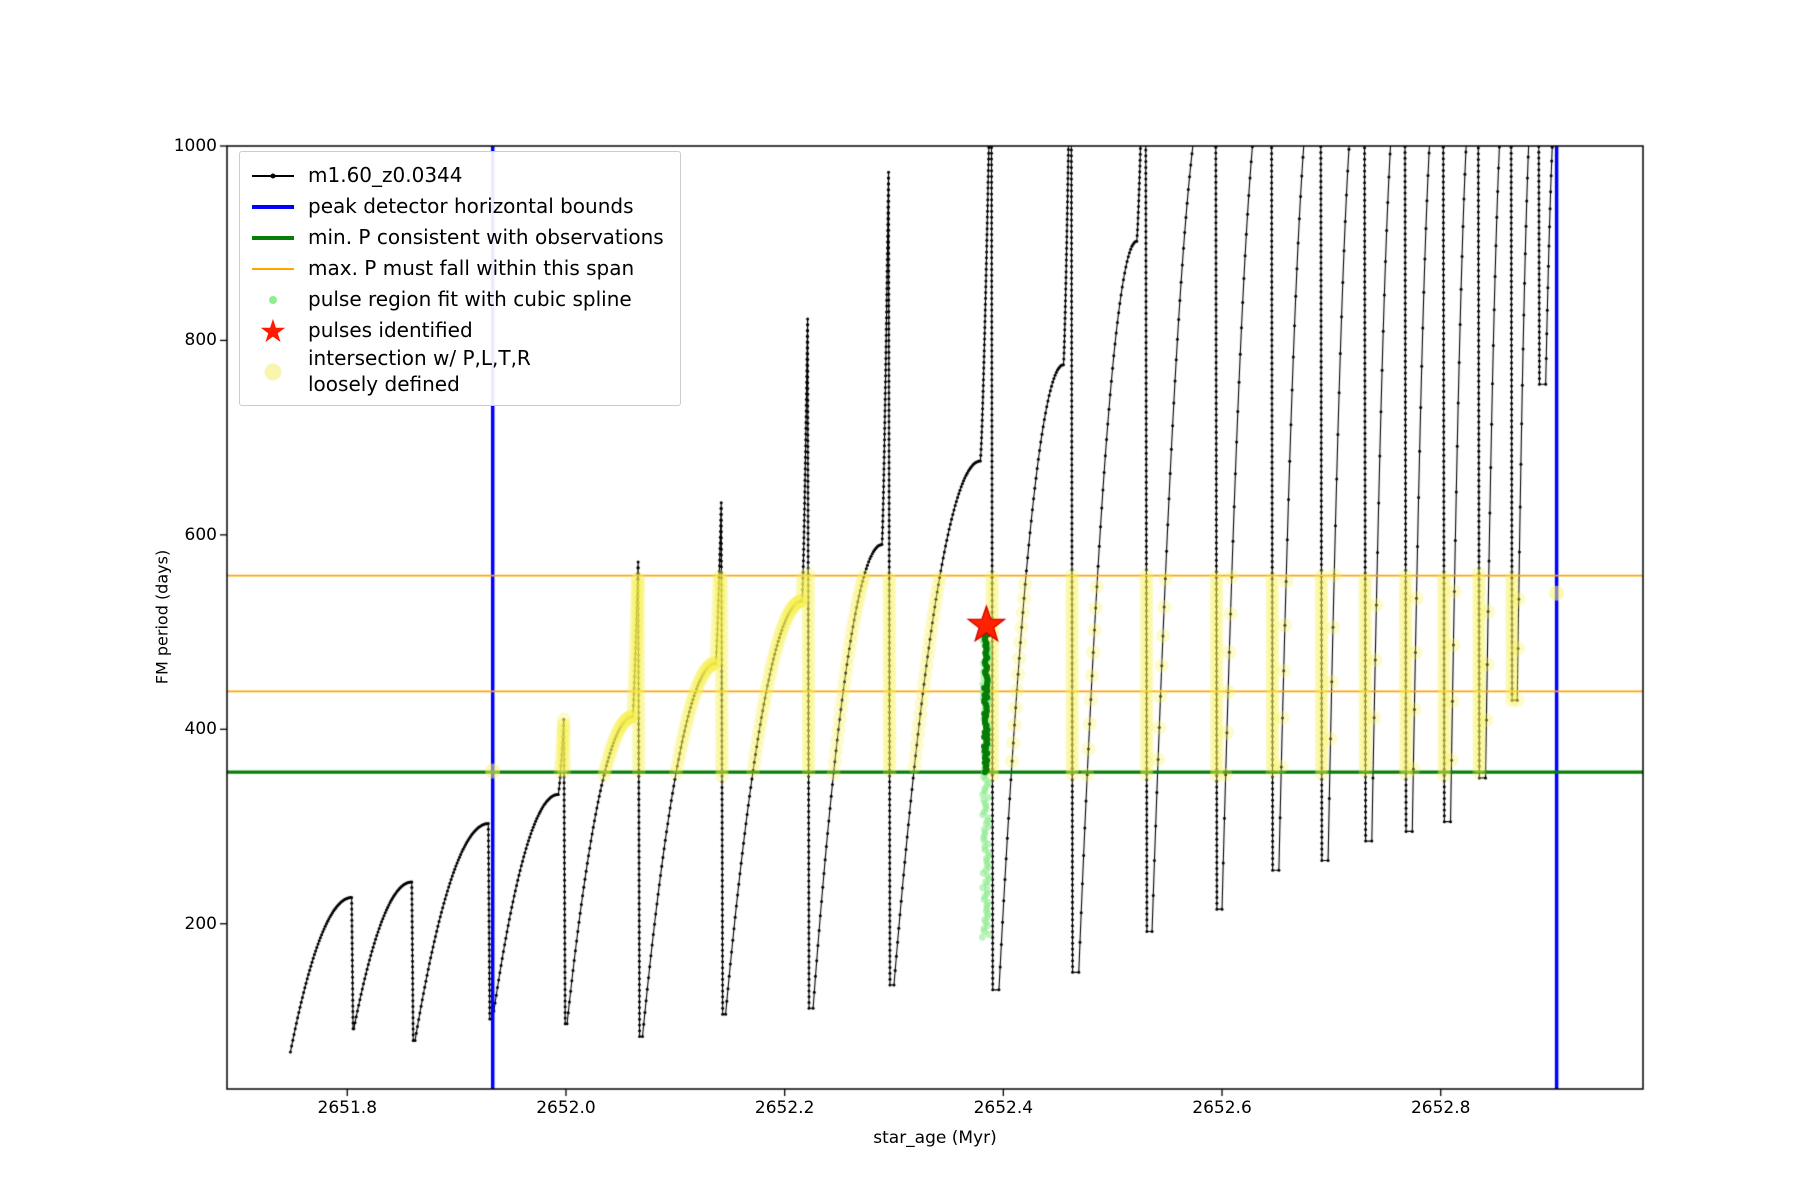 This screenshot has width=1800, height=1200. What do you see at coordinates (273, 176) in the screenshot?
I see `line-dot-marker-icon` at bounding box center [273, 176].